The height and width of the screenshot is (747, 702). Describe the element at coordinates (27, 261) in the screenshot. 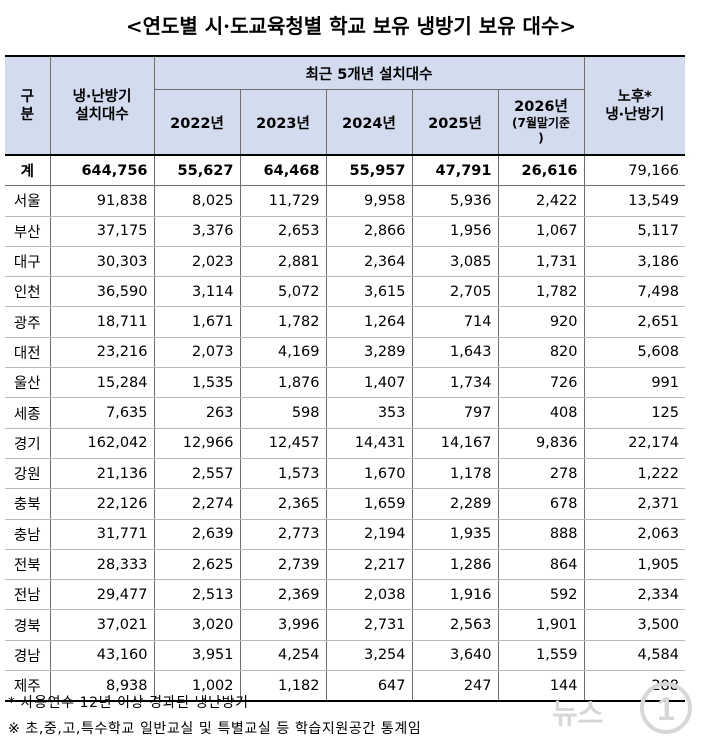

I see `cell-region: 대구` at that location.